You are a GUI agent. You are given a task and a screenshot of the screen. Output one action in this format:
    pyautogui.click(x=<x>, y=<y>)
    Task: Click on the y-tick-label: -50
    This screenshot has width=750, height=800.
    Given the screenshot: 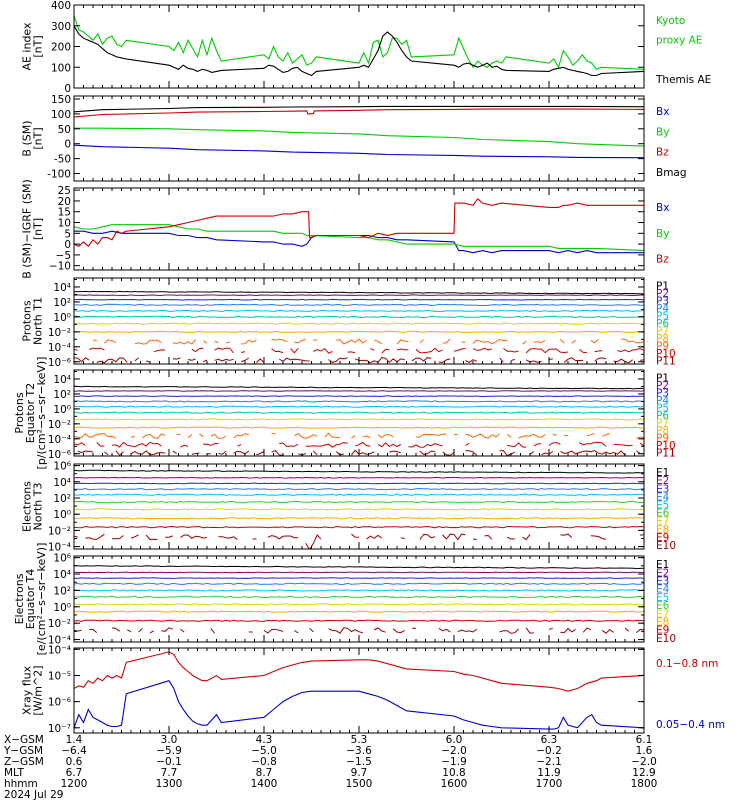 What is the action you would take?
    pyautogui.click(x=62, y=160)
    